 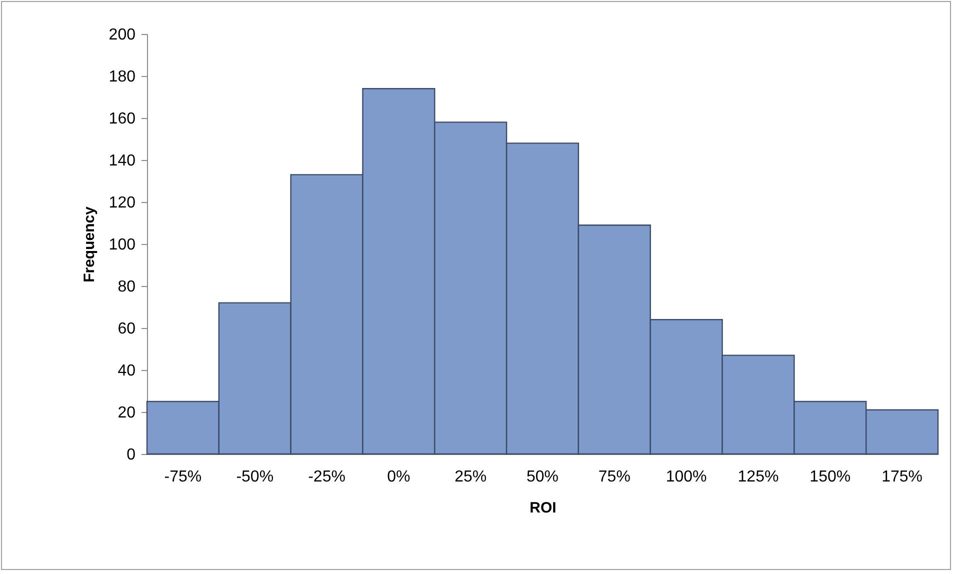 I want to click on y-tick-label: 60, so click(x=127, y=329).